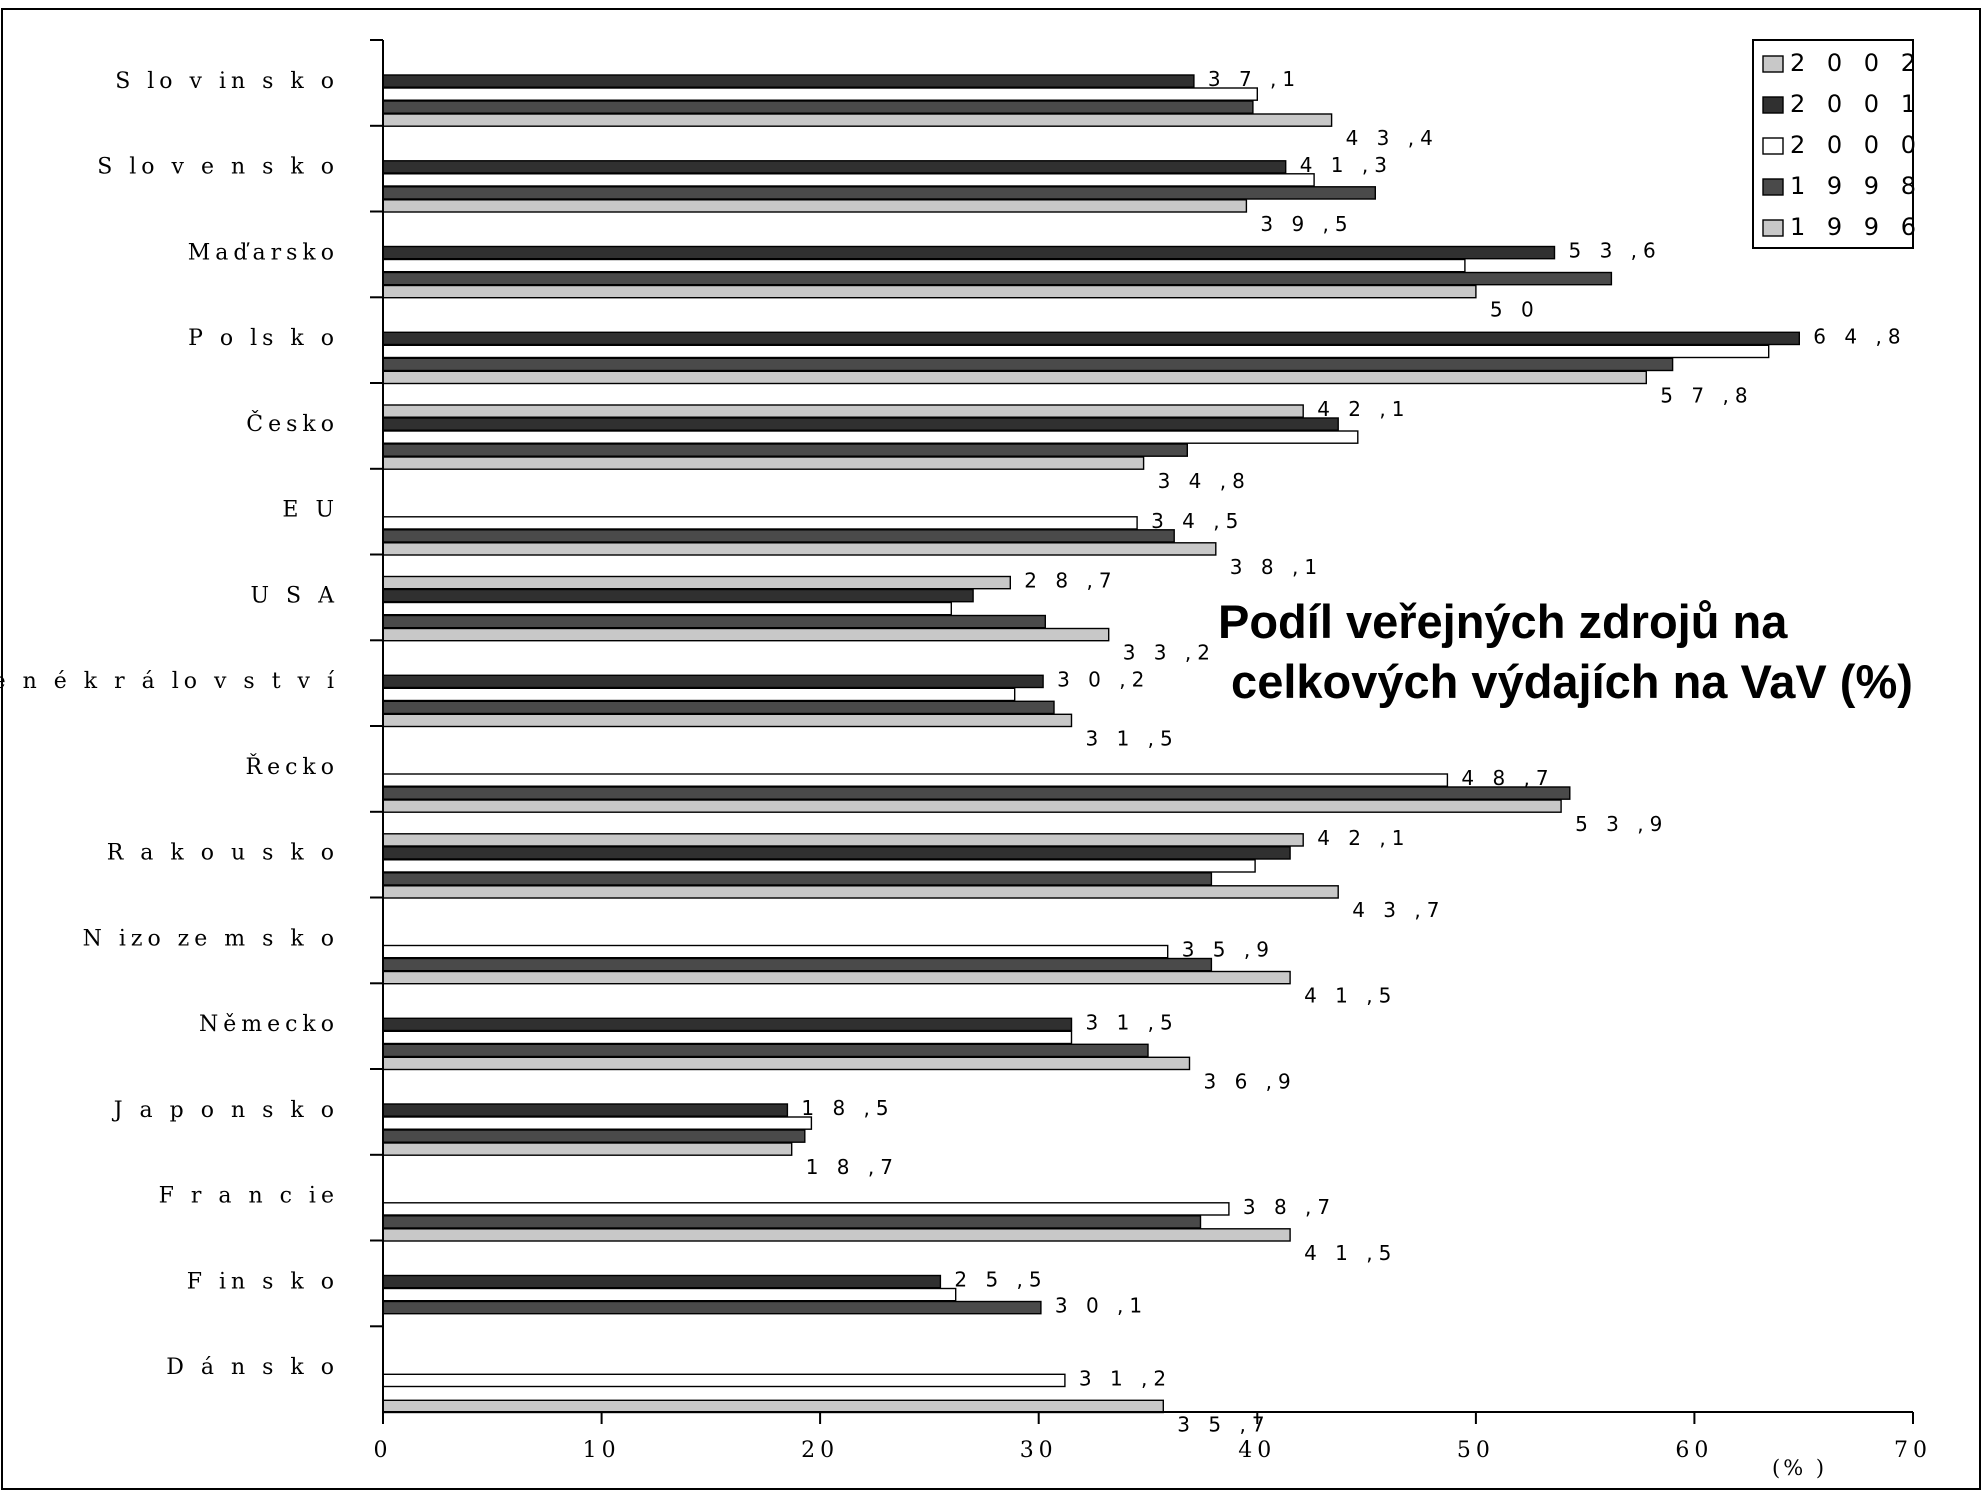  I want to click on category-label: P o ls k o, so click(263, 338).